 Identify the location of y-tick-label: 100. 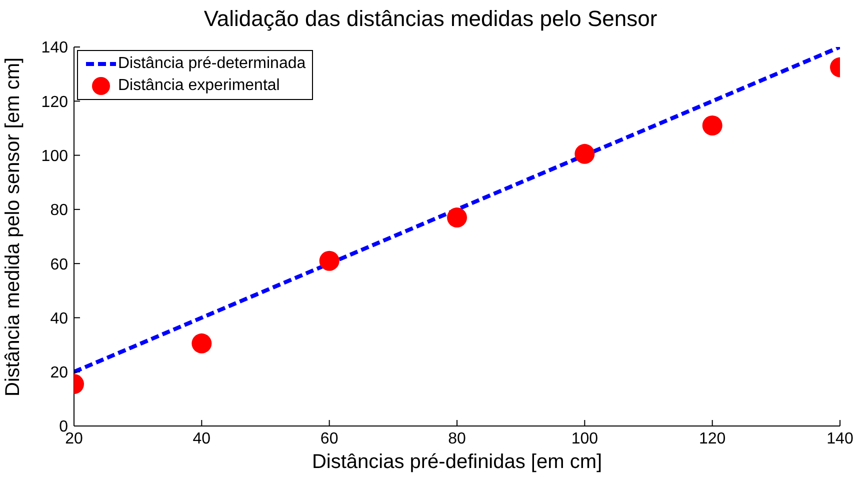
(54, 156).